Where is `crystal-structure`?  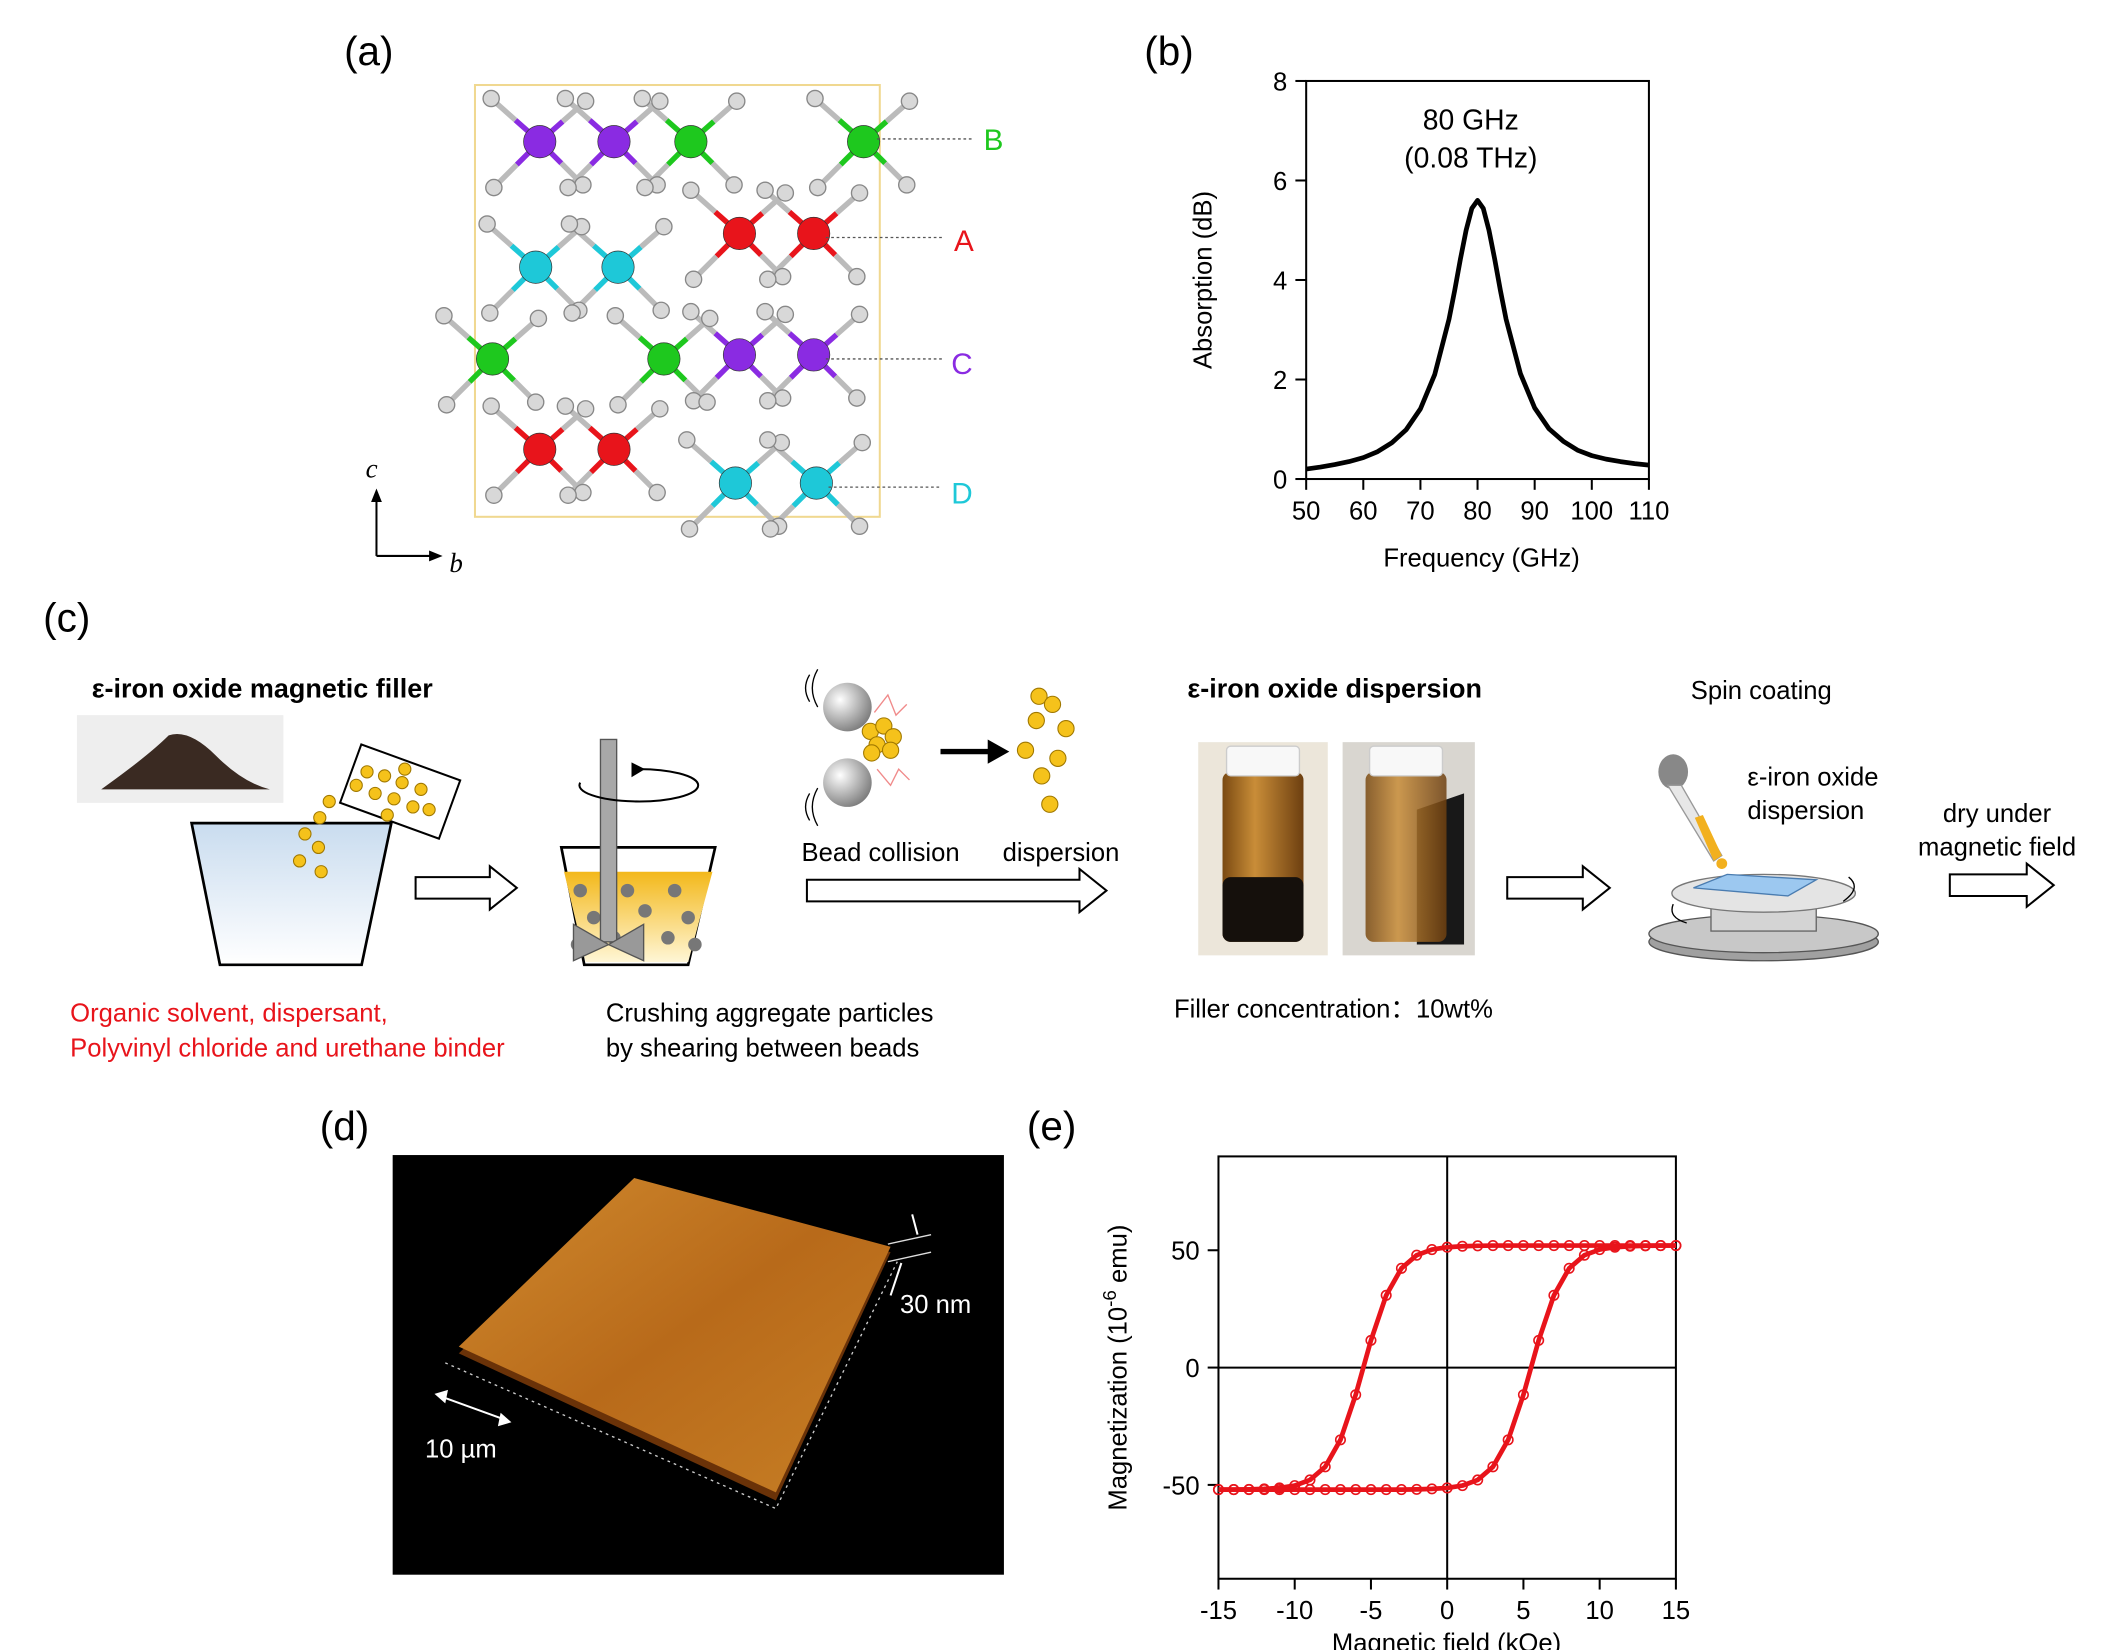 crystal-structure is located at coordinates (677, 310).